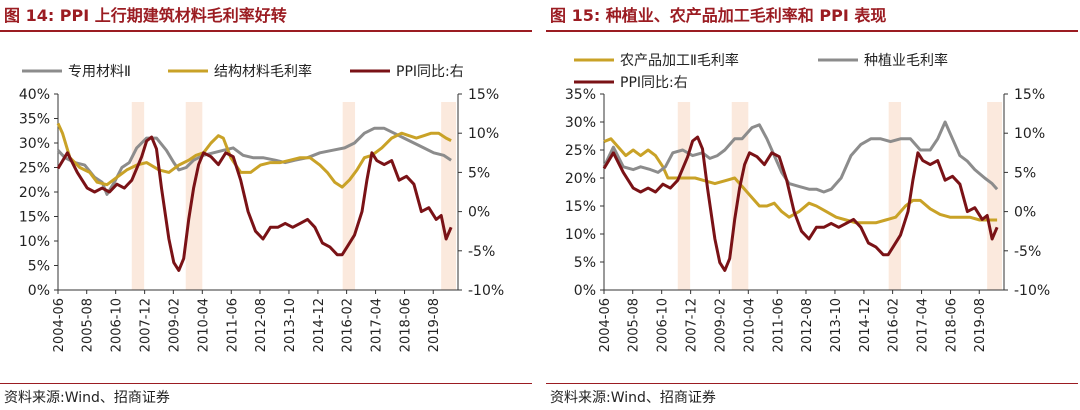 The width and height of the screenshot is (1080, 410). I want to click on figure-title: 图 14: PPI 上行期建筑材料毛利率好转, so click(145, 15).